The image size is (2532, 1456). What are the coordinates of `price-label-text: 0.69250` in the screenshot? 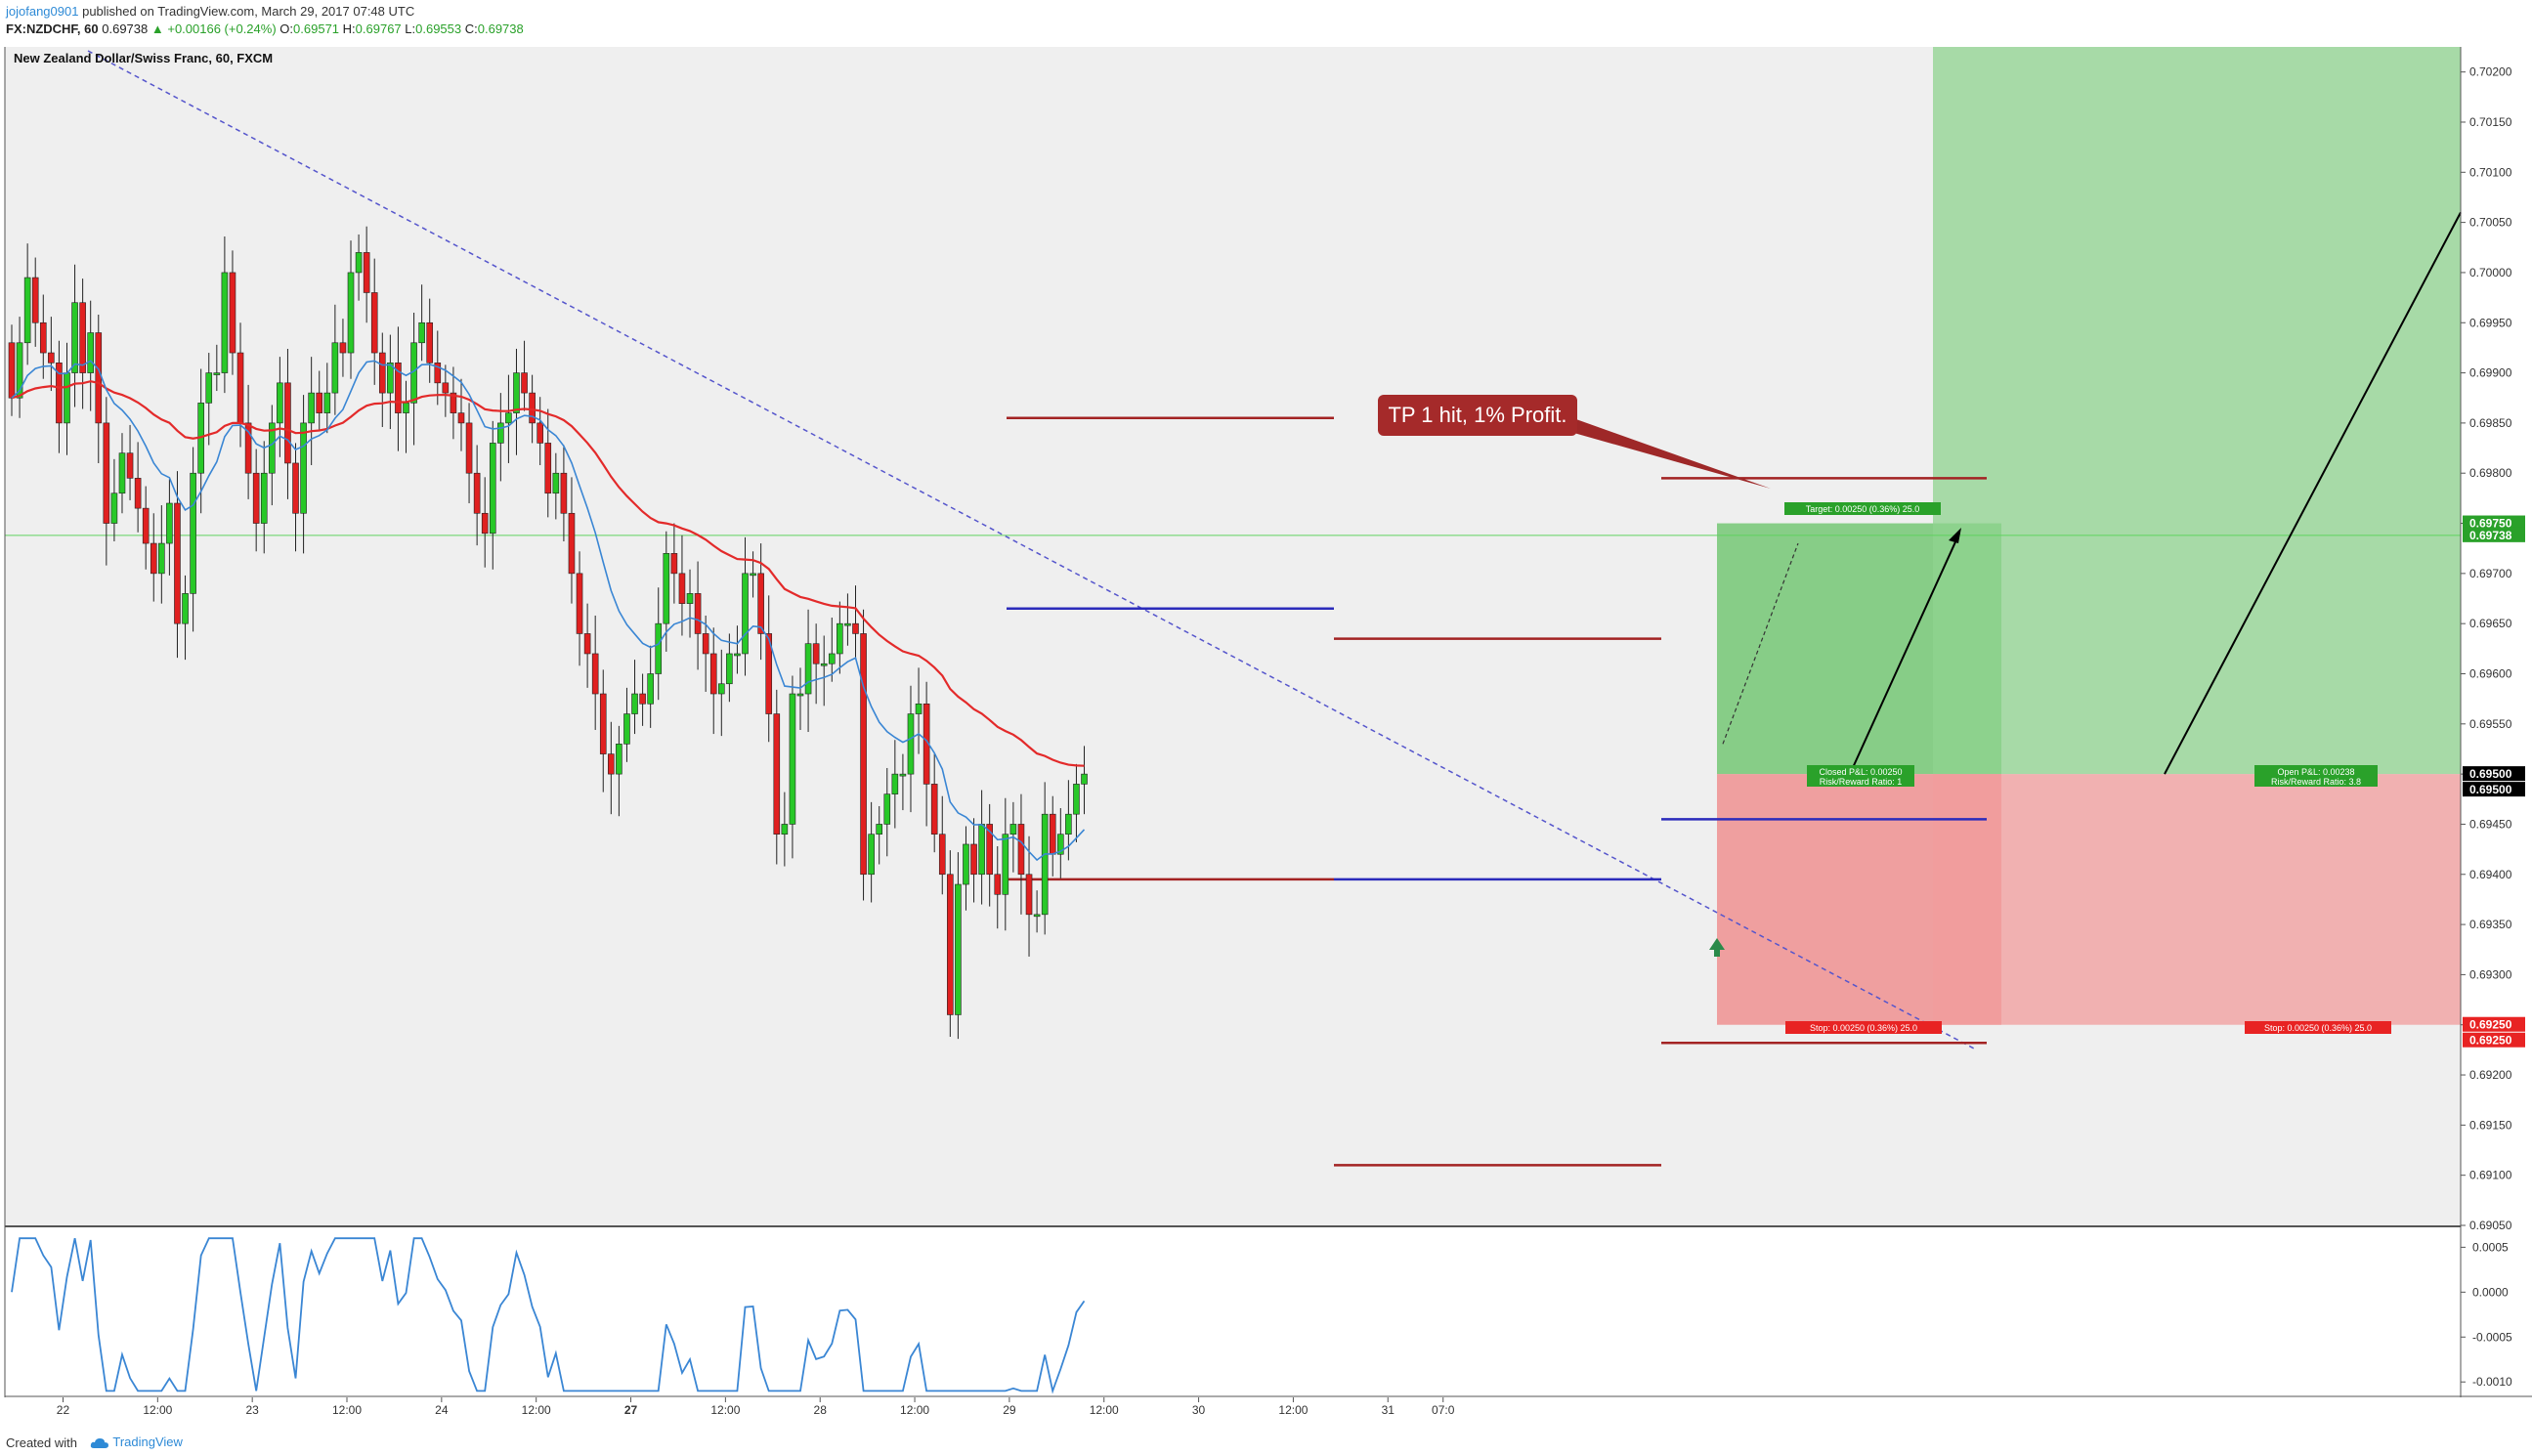 It's located at (2490, 1025).